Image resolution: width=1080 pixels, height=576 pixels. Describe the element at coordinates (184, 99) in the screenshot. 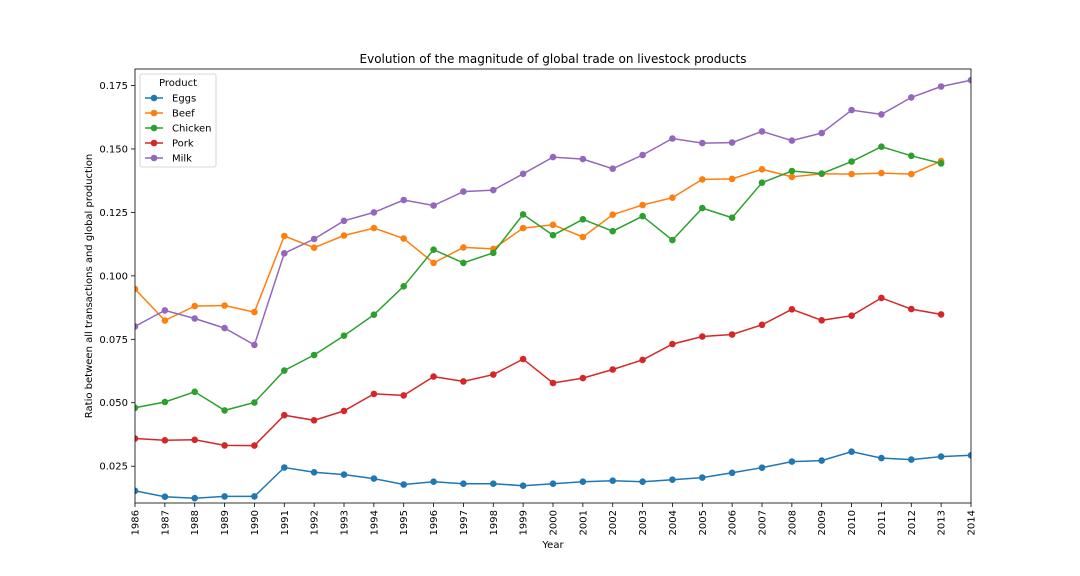

I see `legend-label: Eggs` at that location.